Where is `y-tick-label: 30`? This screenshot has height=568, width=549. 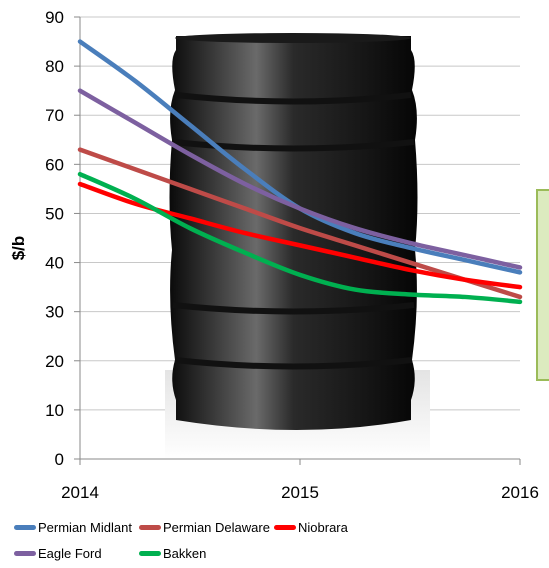
y-tick-label: 30 is located at coordinates (54, 312).